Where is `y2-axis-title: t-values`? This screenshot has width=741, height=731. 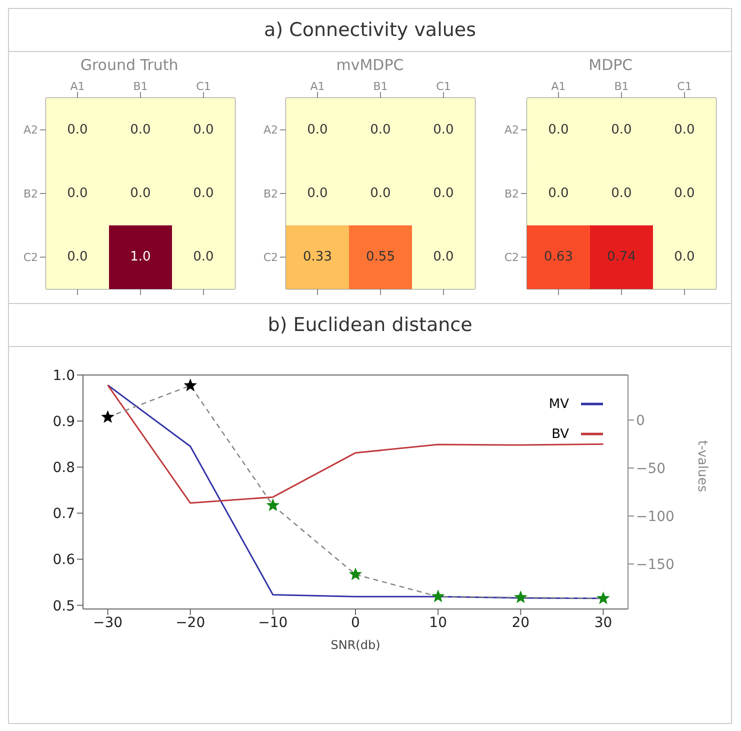
y2-axis-title: t-values is located at coordinates (702, 466).